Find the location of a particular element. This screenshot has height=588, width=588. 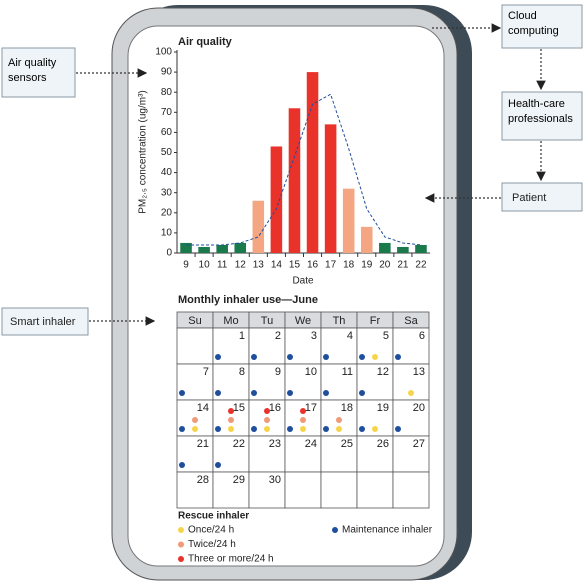

day-number: 4 is located at coordinates (350, 336).